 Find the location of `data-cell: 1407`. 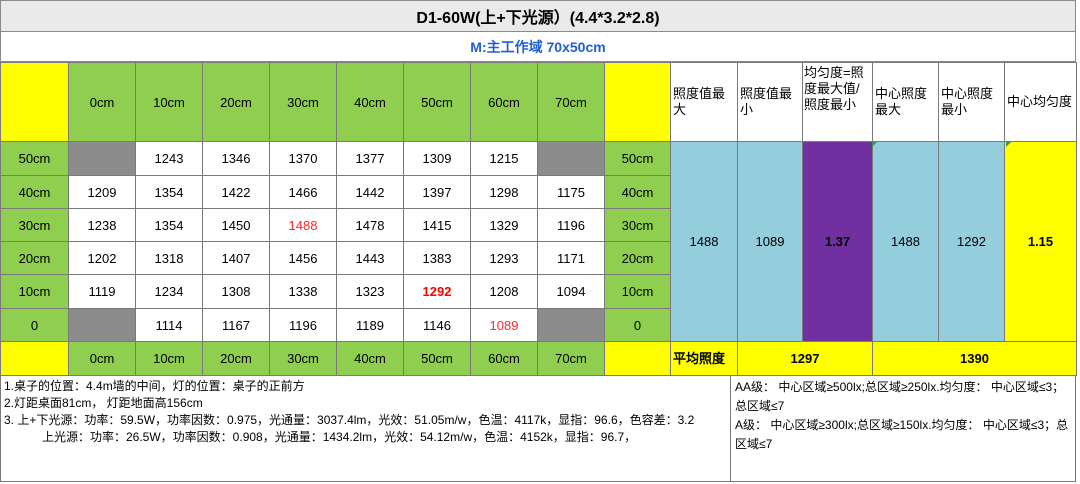

data-cell: 1407 is located at coordinates (236, 258).